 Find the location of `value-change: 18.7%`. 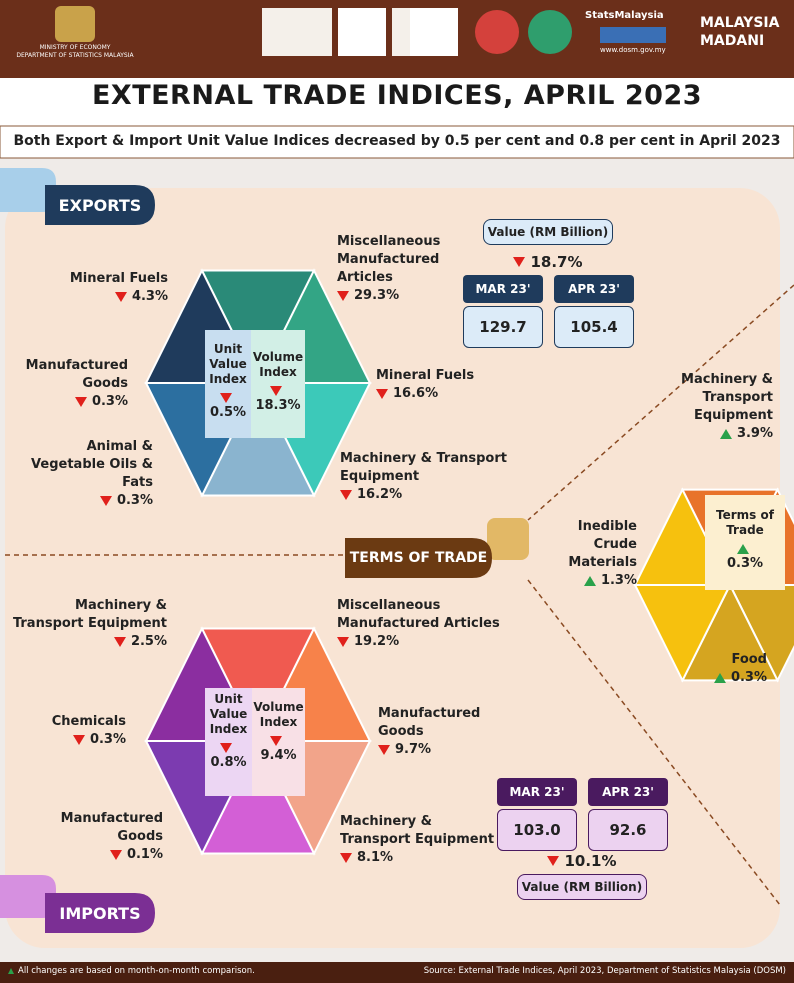

value-change: 18.7% is located at coordinates (548, 262).